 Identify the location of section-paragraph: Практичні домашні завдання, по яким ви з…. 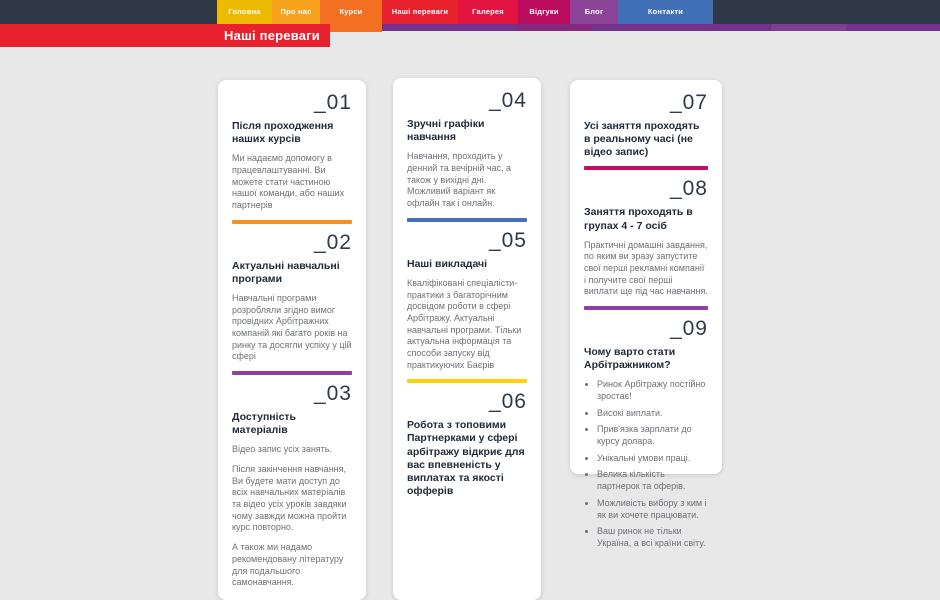
(646, 268).